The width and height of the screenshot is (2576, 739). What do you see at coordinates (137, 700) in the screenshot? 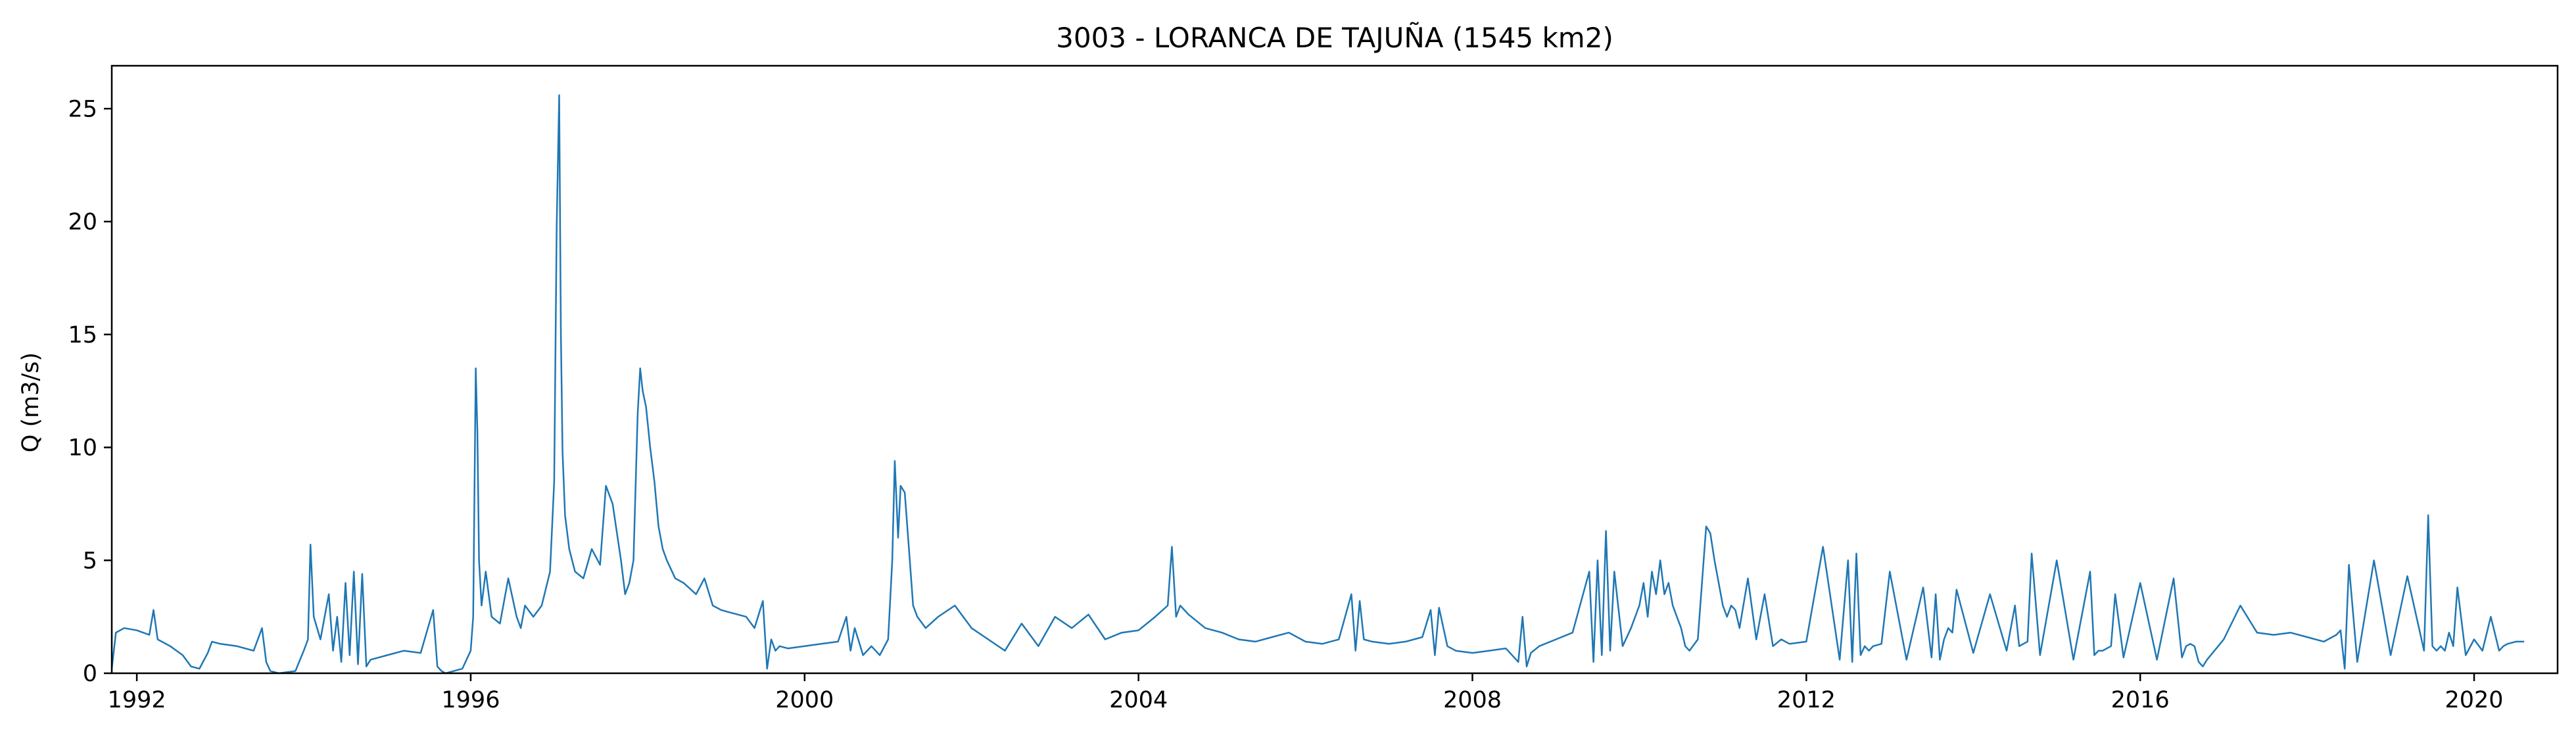
I see `x-tick-label: 1992` at bounding box center [137, 700].